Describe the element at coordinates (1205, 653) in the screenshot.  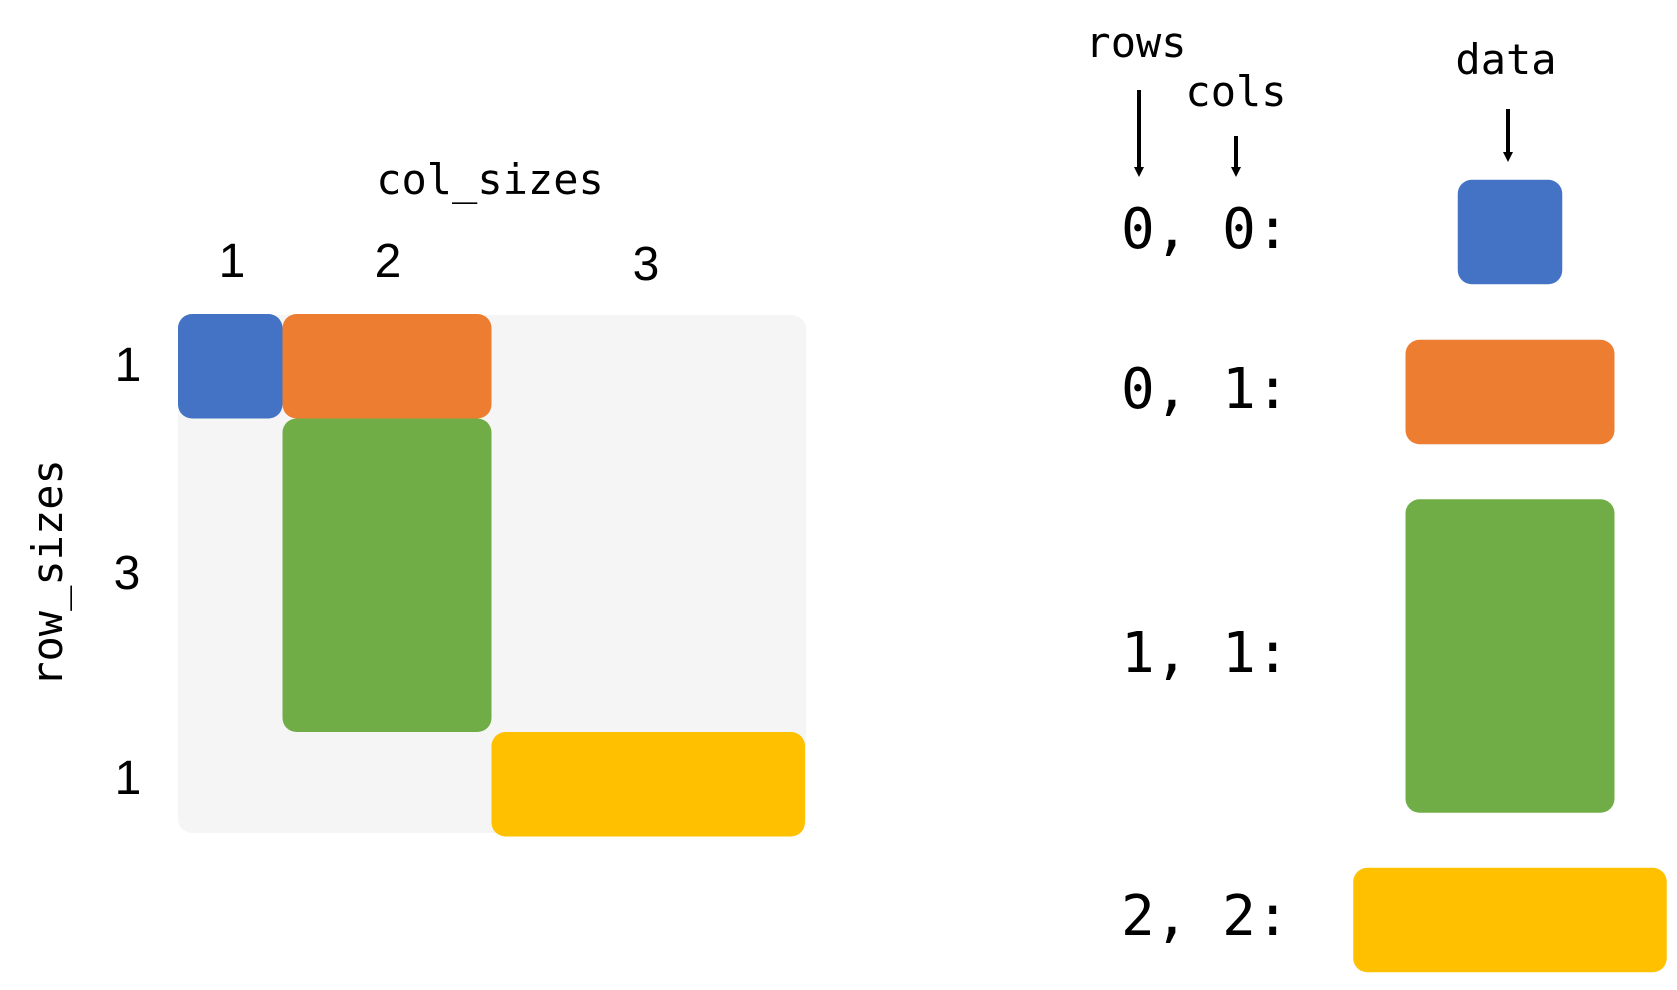
I see `entry-key-2: 1, 1:` at that location.